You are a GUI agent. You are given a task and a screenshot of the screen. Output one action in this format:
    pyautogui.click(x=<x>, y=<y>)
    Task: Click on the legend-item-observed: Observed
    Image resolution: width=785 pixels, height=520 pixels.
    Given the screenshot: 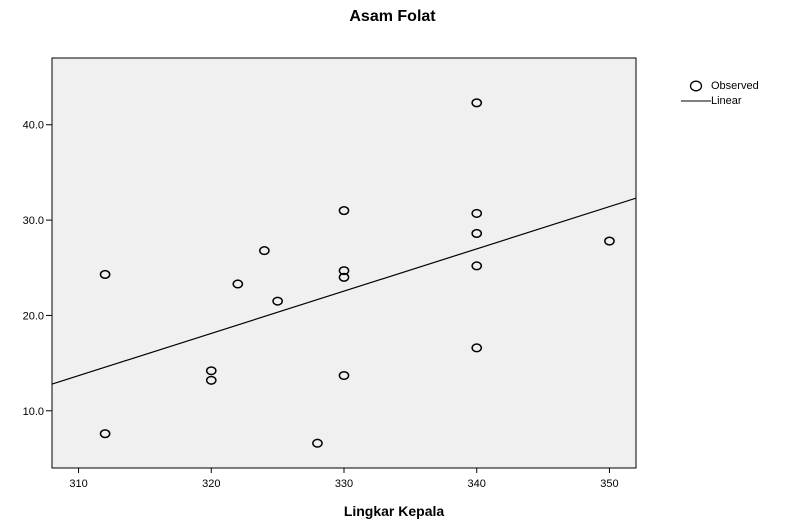 What is the action you would take?
    pyautogui.click(x=720, y=85)
    